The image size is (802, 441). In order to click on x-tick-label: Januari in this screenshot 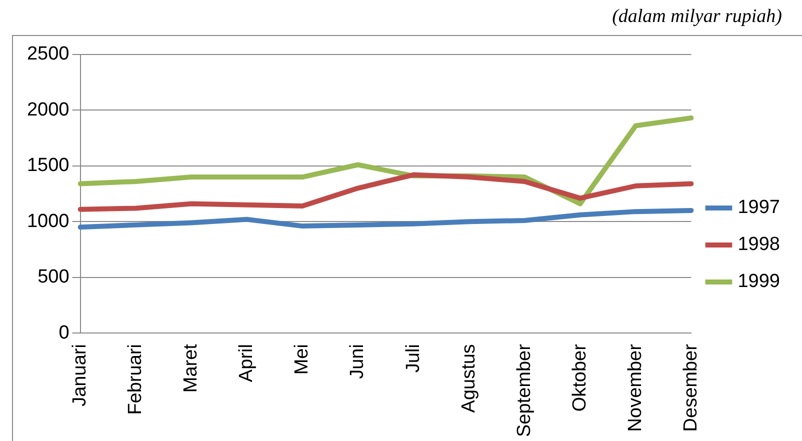, I will do `click(80, 375)`.